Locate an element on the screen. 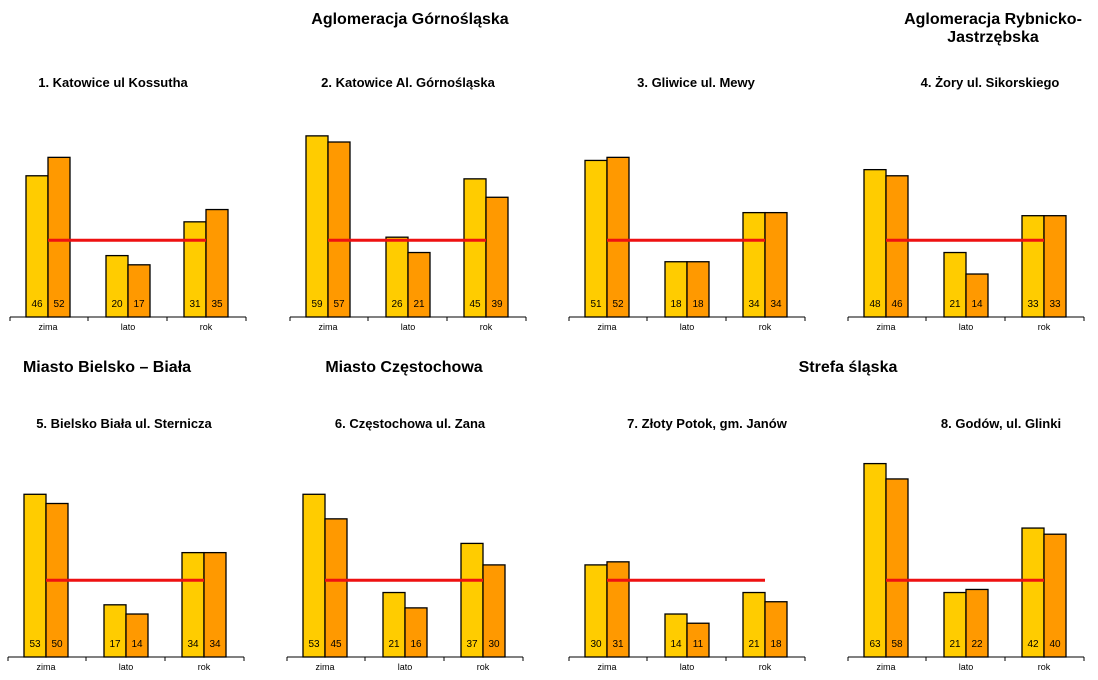 The width and height of the screenshot is (1098, 680). data-label-rok-series-1: 34 is located at coordinates (193, 644).